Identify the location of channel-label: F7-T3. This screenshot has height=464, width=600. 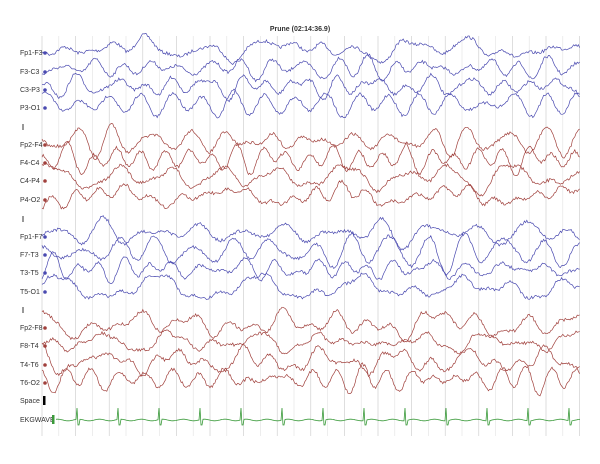
(29, 255).